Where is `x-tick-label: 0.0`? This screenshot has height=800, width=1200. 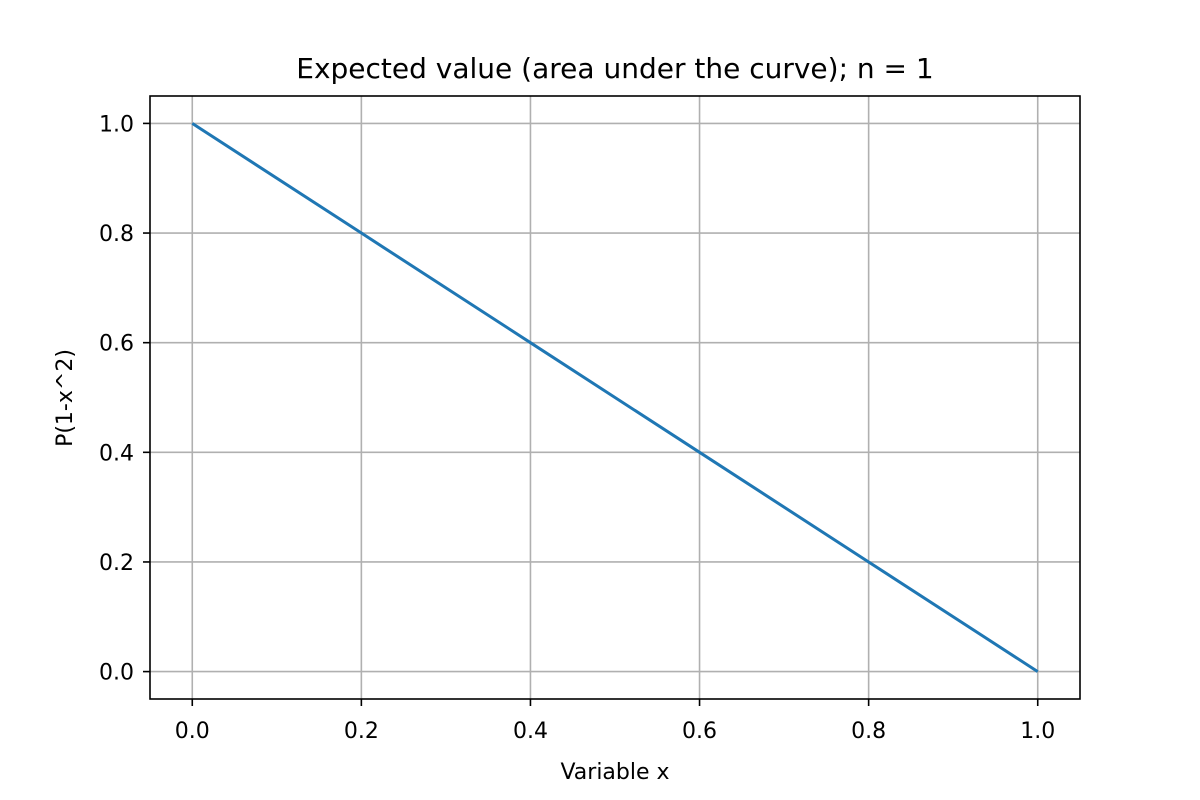
x-tick-label: 0.0 is located at coordinates (192, 731).